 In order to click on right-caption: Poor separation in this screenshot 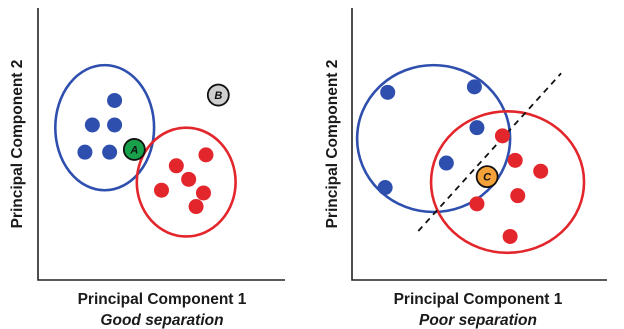, I will do `click(478, 320)`.